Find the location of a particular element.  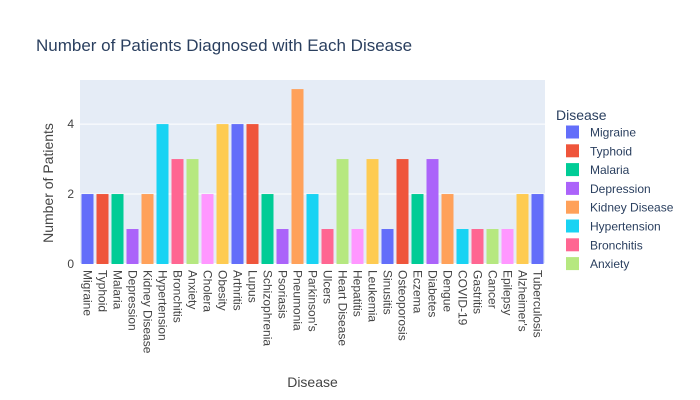

x-tick-label: Bronchitis is located at coordinates (178, 296).